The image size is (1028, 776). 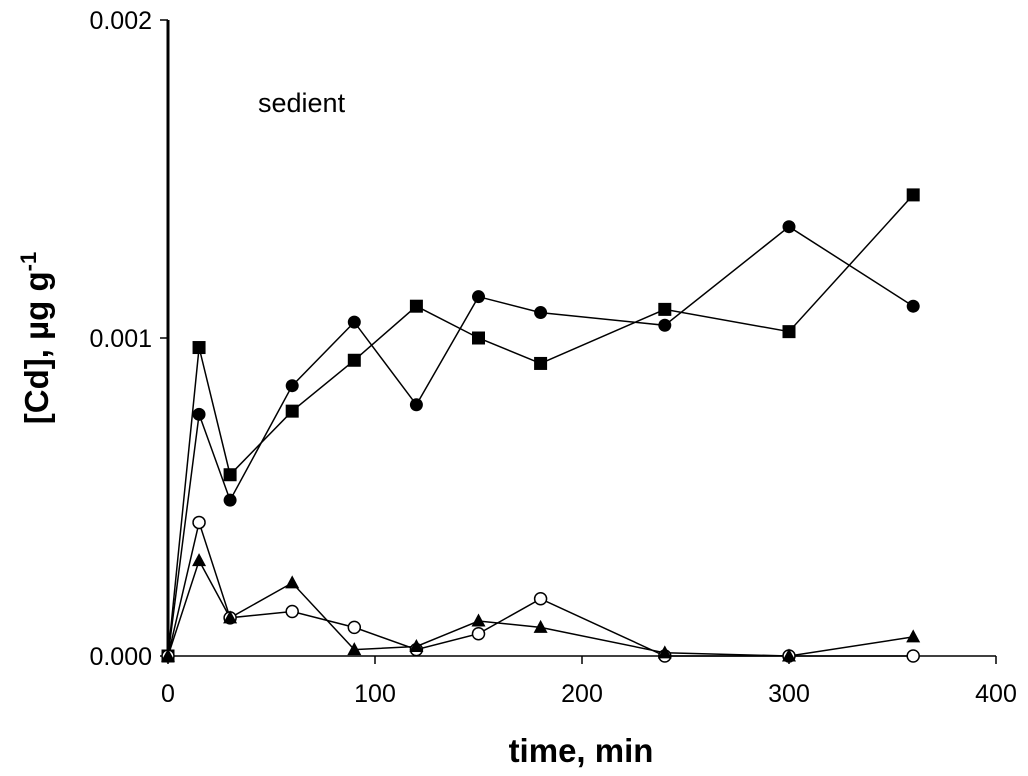 I want to click on y-tick-label: 0.000, so click(x=120, y=657).